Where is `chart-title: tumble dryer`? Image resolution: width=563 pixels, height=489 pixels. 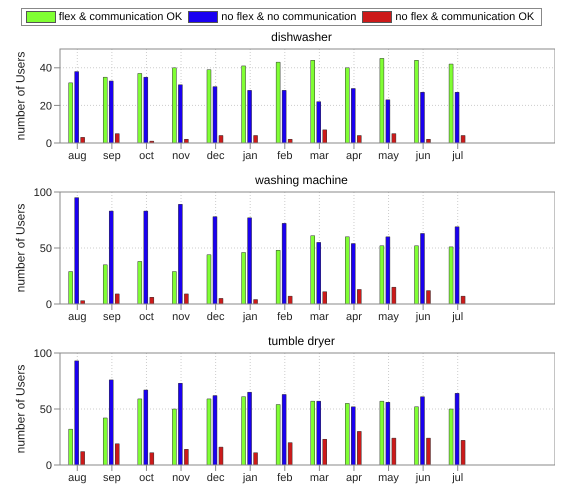
chart-title: tumble dryer is located at coordinates (301, 341).